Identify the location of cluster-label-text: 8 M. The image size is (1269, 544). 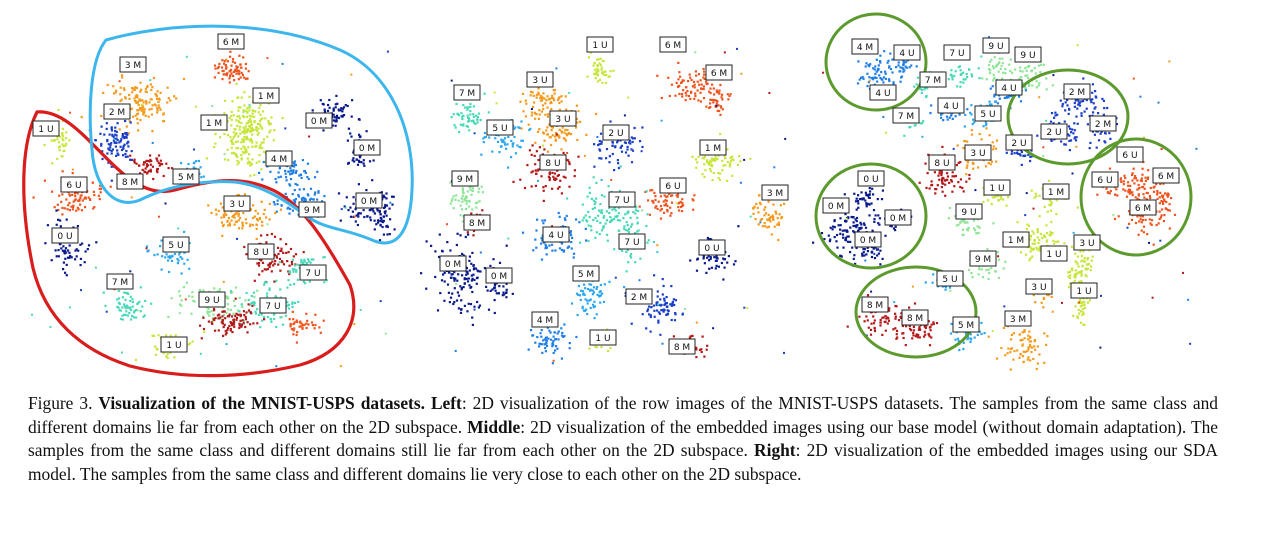
(130, 183).